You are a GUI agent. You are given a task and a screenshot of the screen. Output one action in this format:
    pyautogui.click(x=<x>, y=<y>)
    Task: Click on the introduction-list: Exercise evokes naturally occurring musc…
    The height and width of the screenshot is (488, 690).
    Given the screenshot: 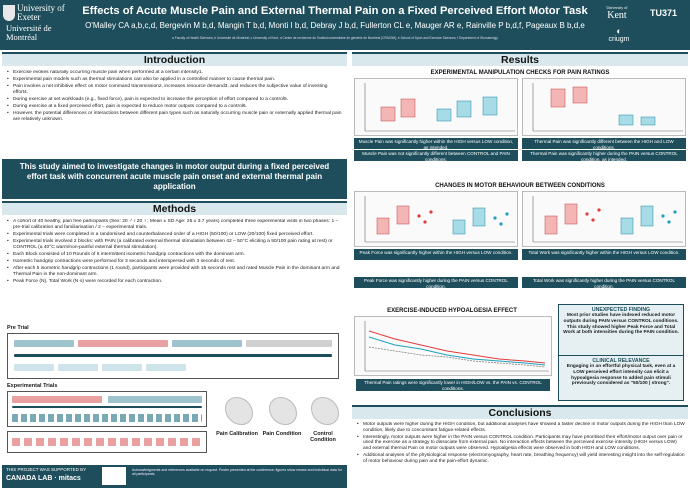 What is the action you would take?
    pyautogui.click(x=175, y=113)
    